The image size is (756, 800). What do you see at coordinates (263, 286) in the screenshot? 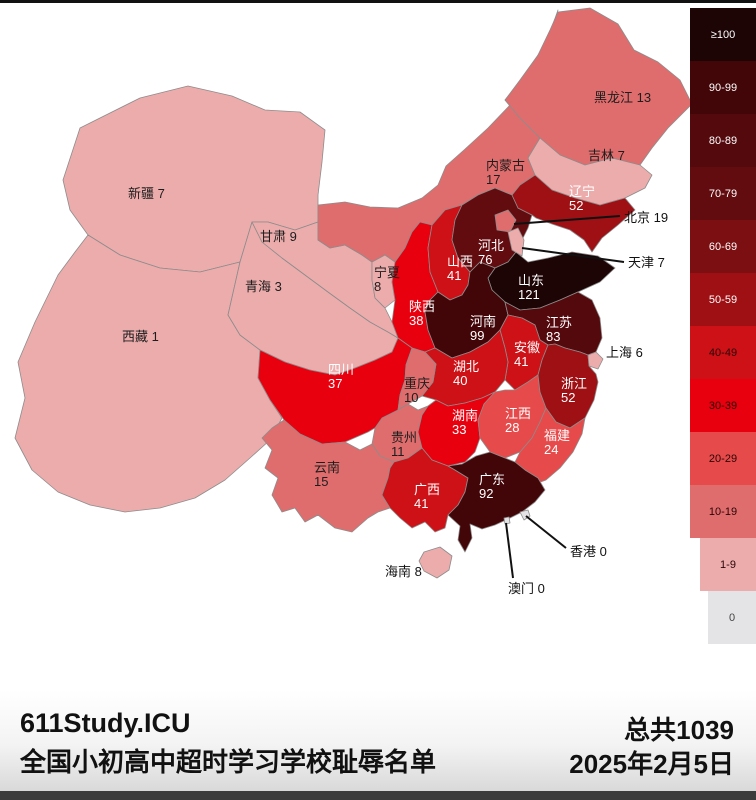
I see `province-label-qinghai: 青海 3` at bounding box center [263, 286].